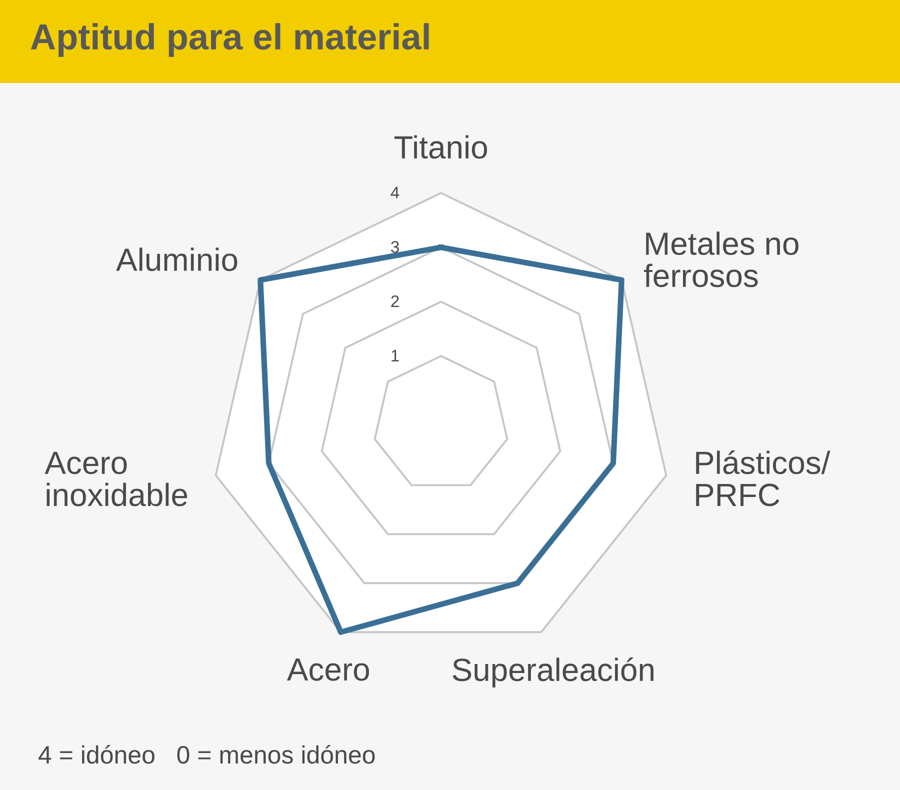 The image size is (900, 790). I want to click on spoke-label: Acero, so click(328, 669).